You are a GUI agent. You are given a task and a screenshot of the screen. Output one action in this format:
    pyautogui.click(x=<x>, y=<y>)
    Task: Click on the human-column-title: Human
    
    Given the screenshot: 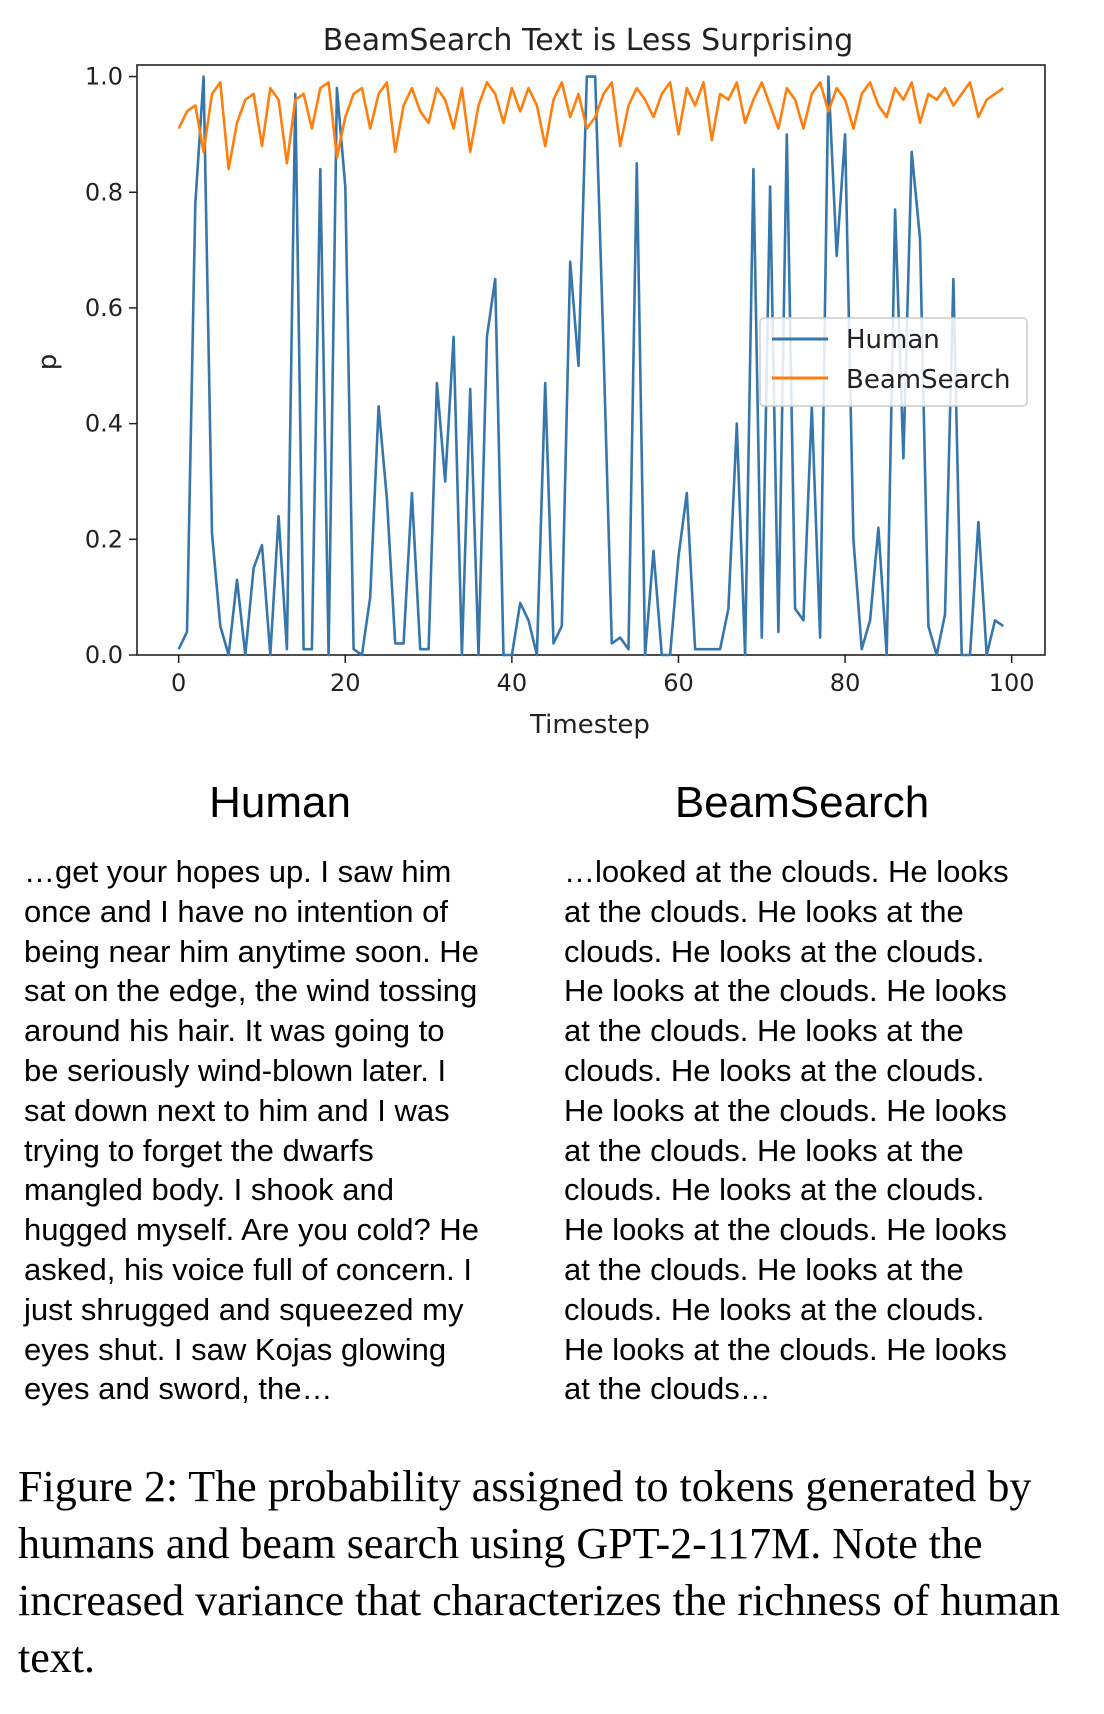 What is the action you would take?
    pyautogui.click(x=280, y=802)
    